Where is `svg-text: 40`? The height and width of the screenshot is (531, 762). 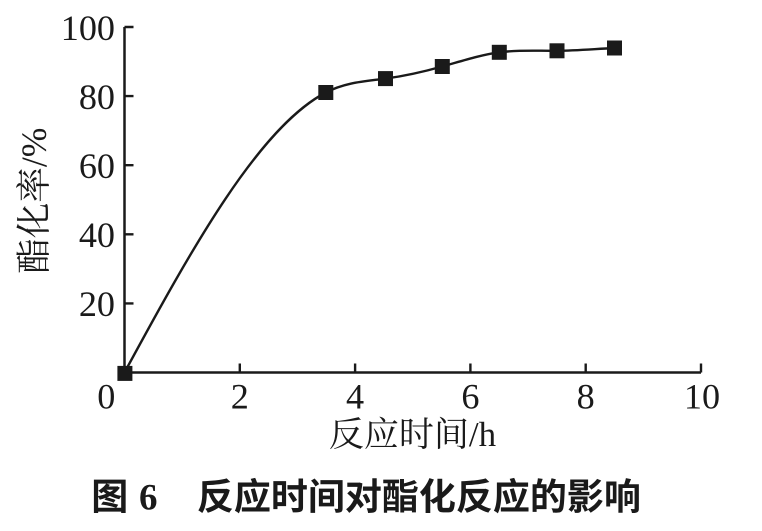
svg-text: 40 is located at coordinates (97, 235).